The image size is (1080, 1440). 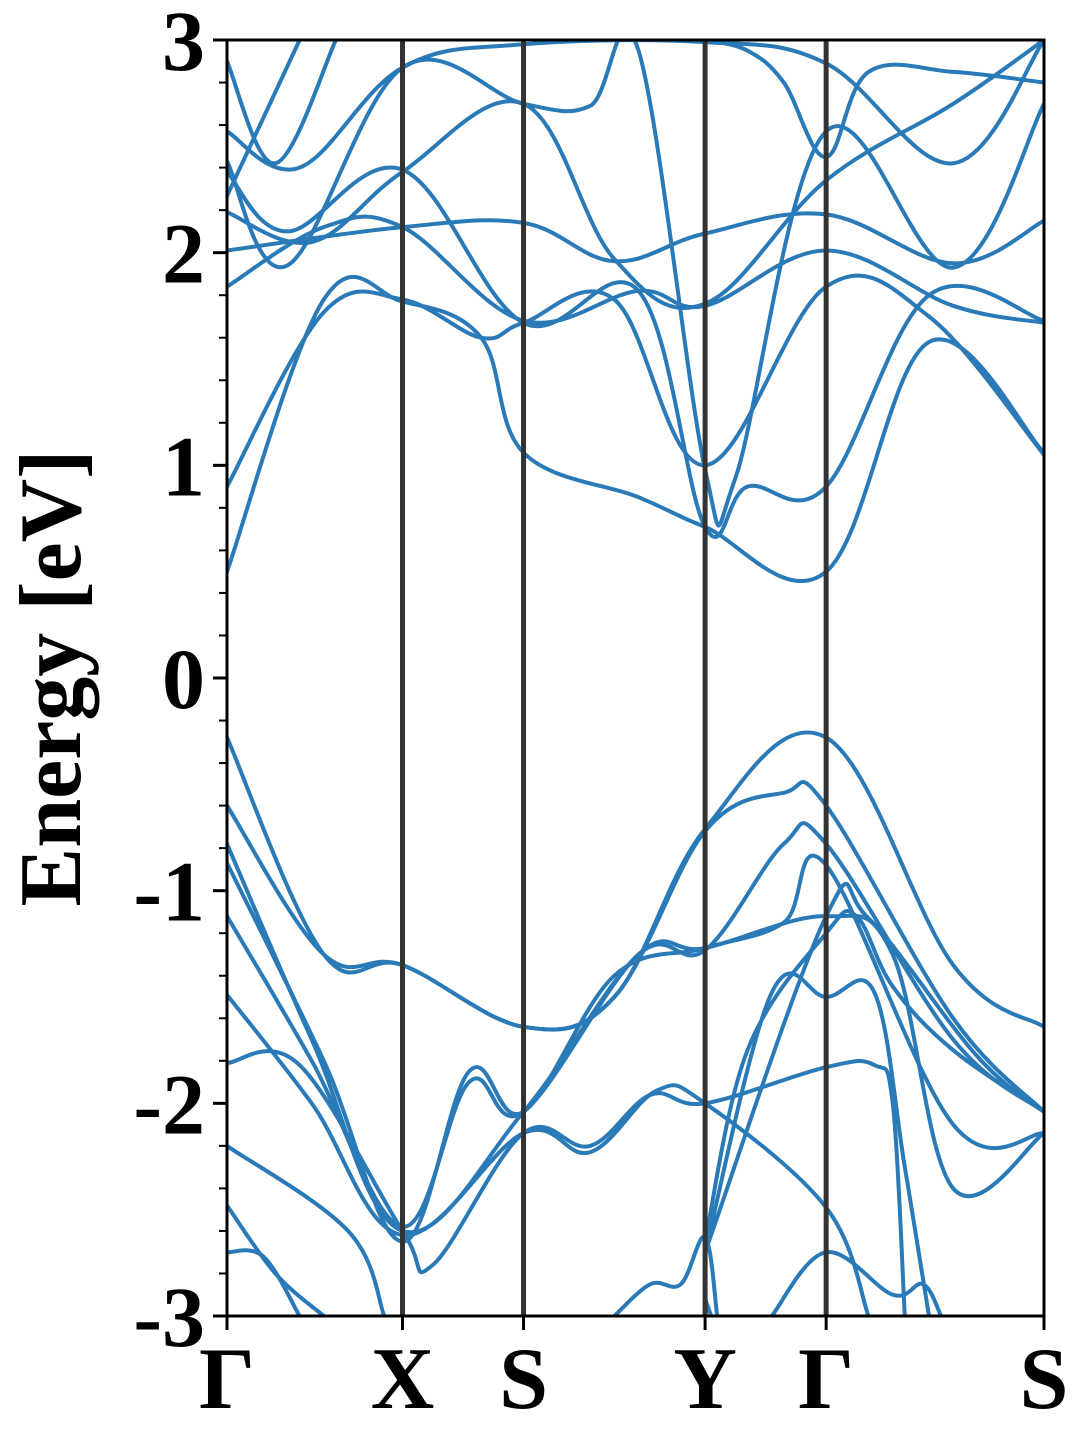 I want to click on y-tick-label: 0, so click(x=183, y=679).